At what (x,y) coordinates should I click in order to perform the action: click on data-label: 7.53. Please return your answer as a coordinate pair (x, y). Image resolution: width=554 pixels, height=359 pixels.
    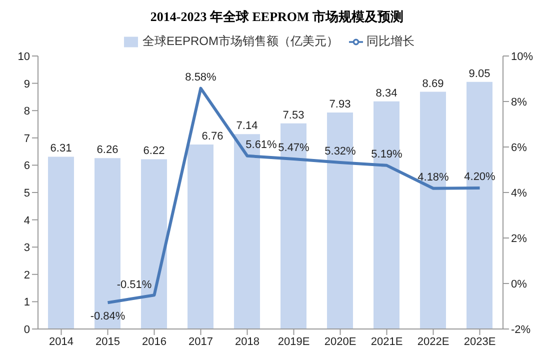
    Looking at the image, I should click on (293, 115).